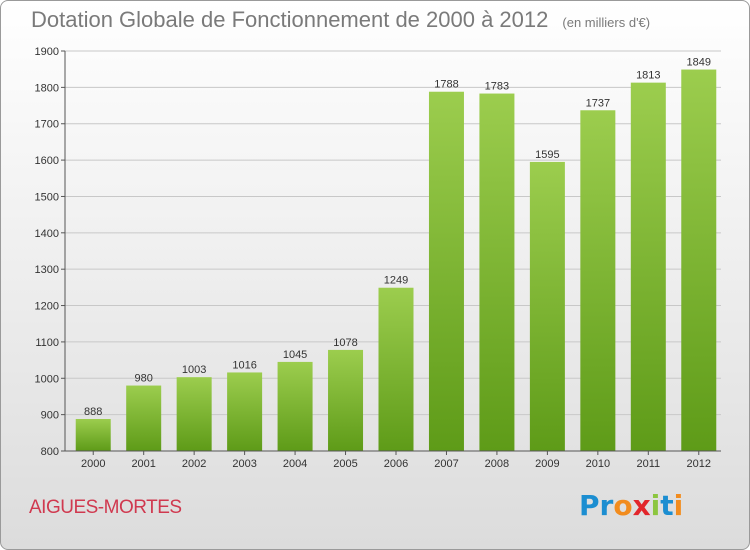 This screenshot has height=550, width=750. Describe the element at coordinates (50, 416) in the screenshot. I see `y-tick-label: 900` at that location.